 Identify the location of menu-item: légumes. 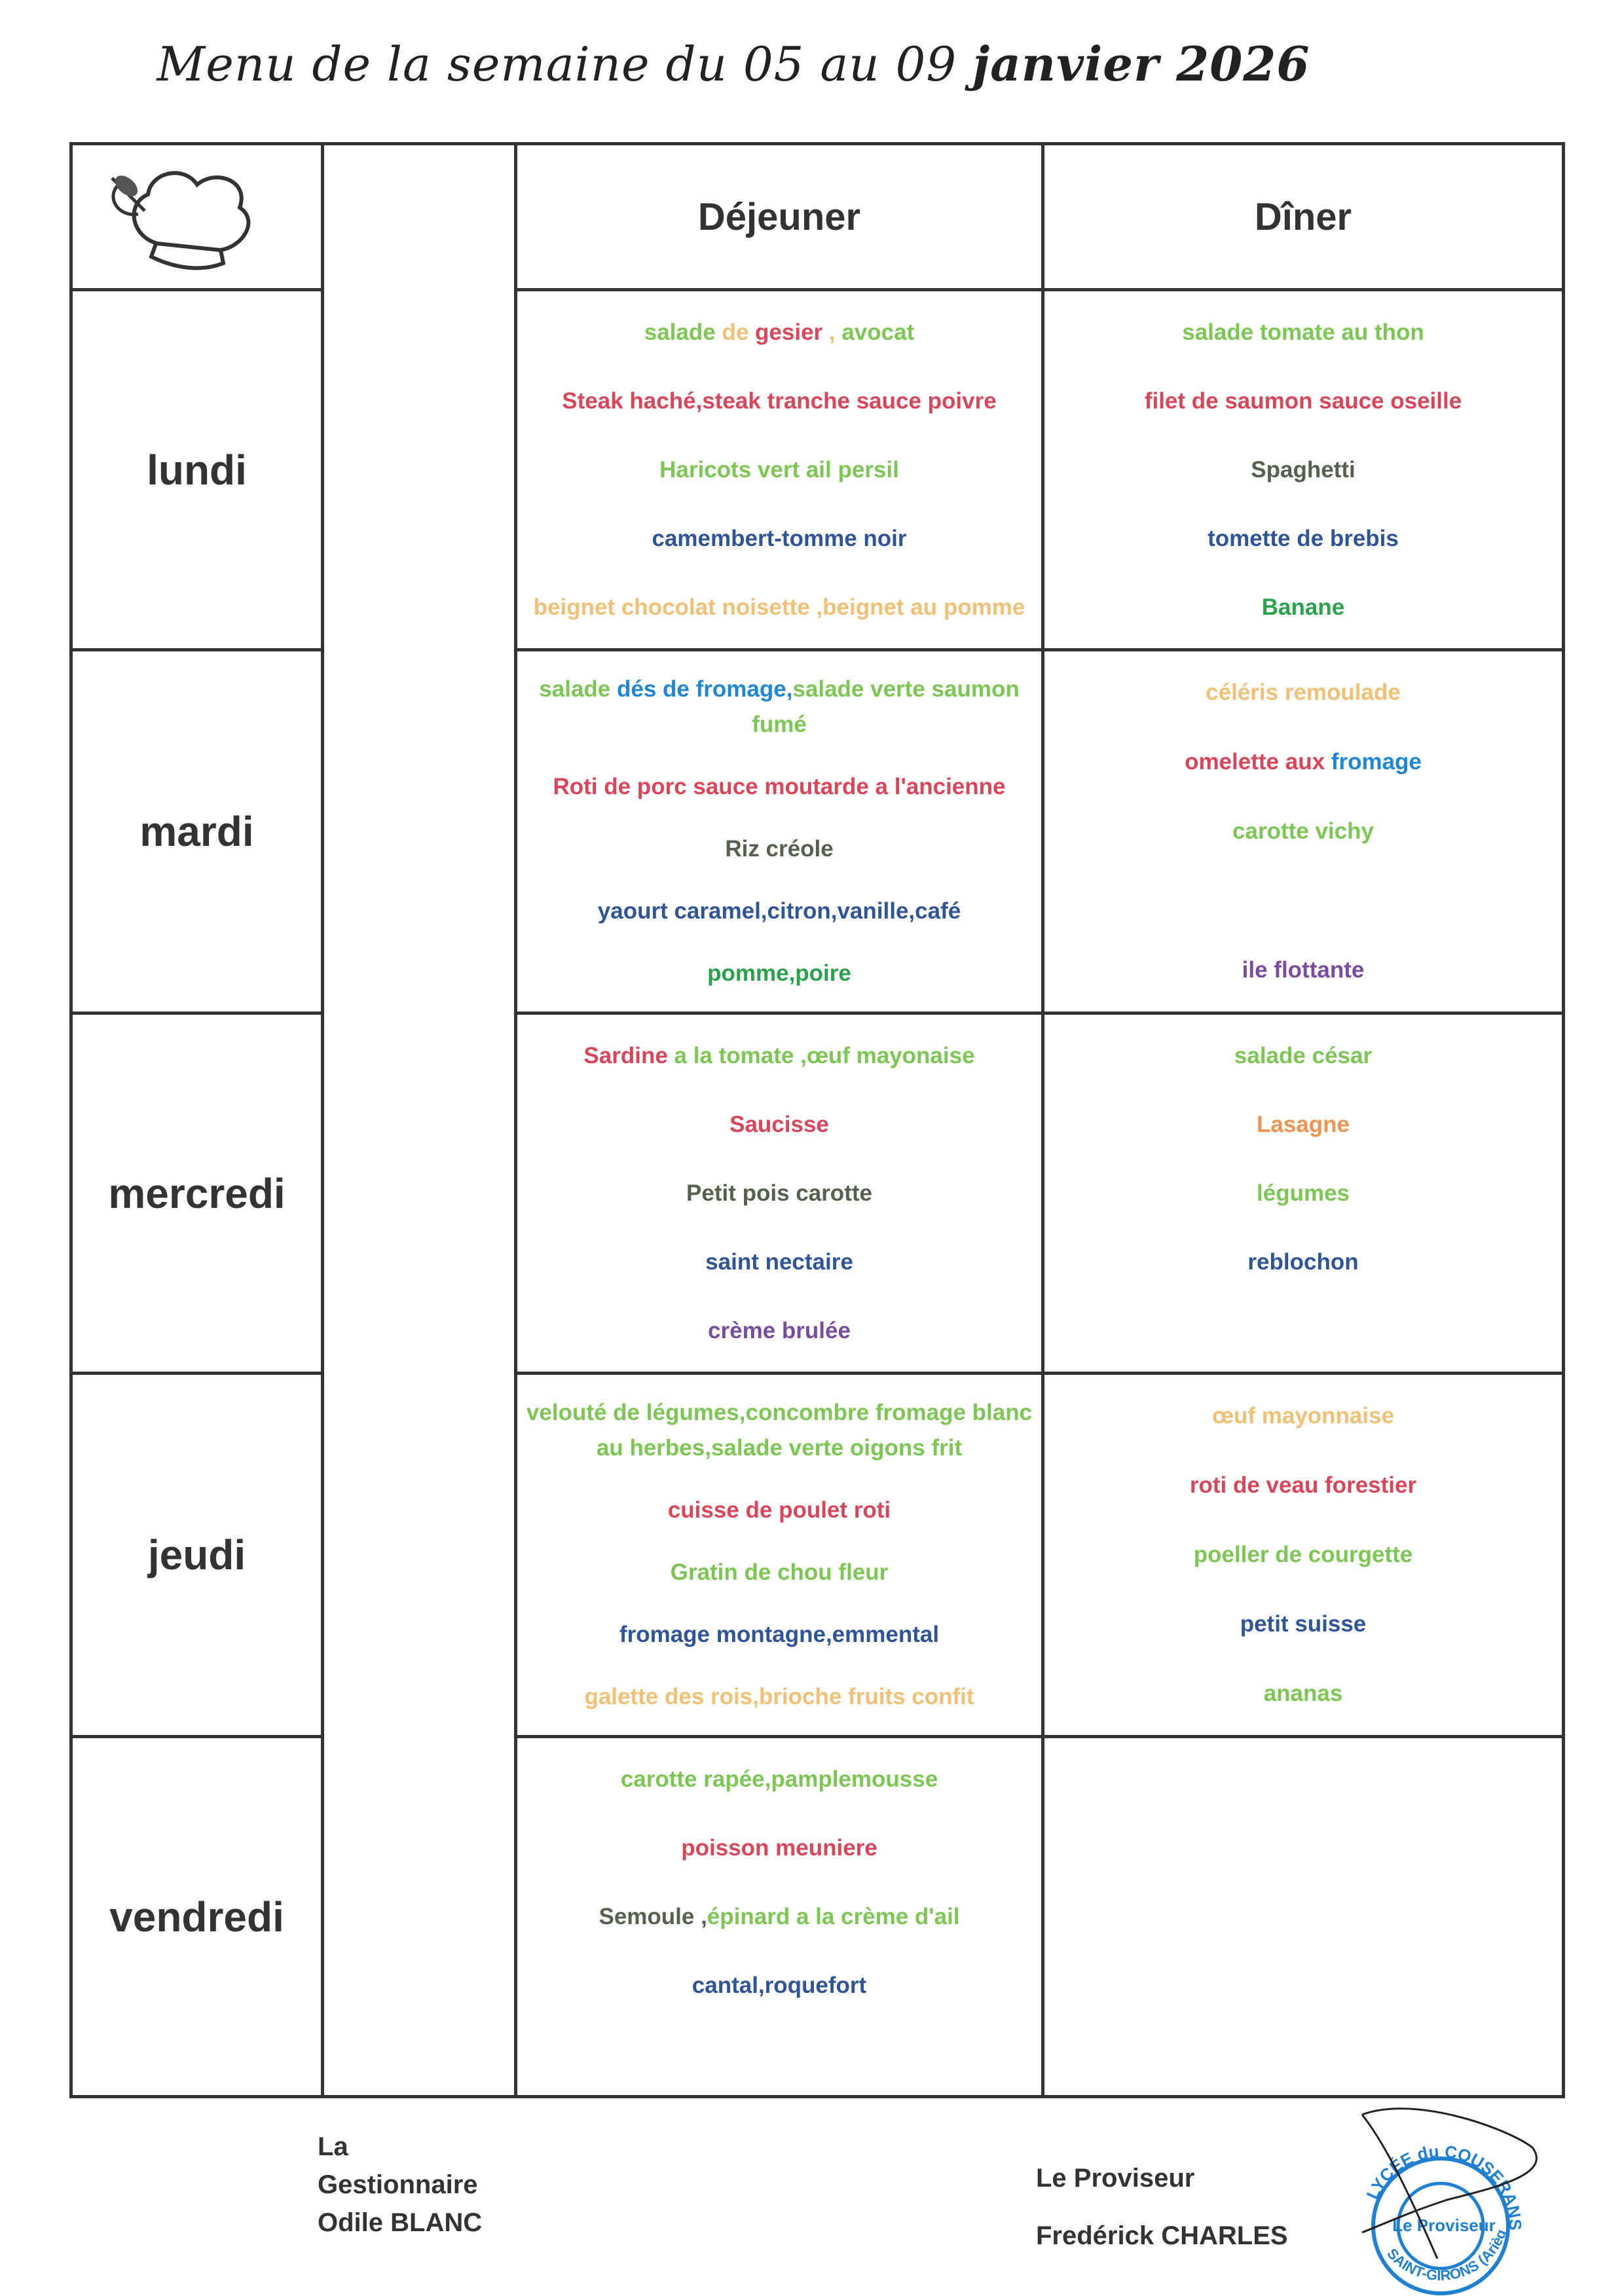
(1303, 1193).